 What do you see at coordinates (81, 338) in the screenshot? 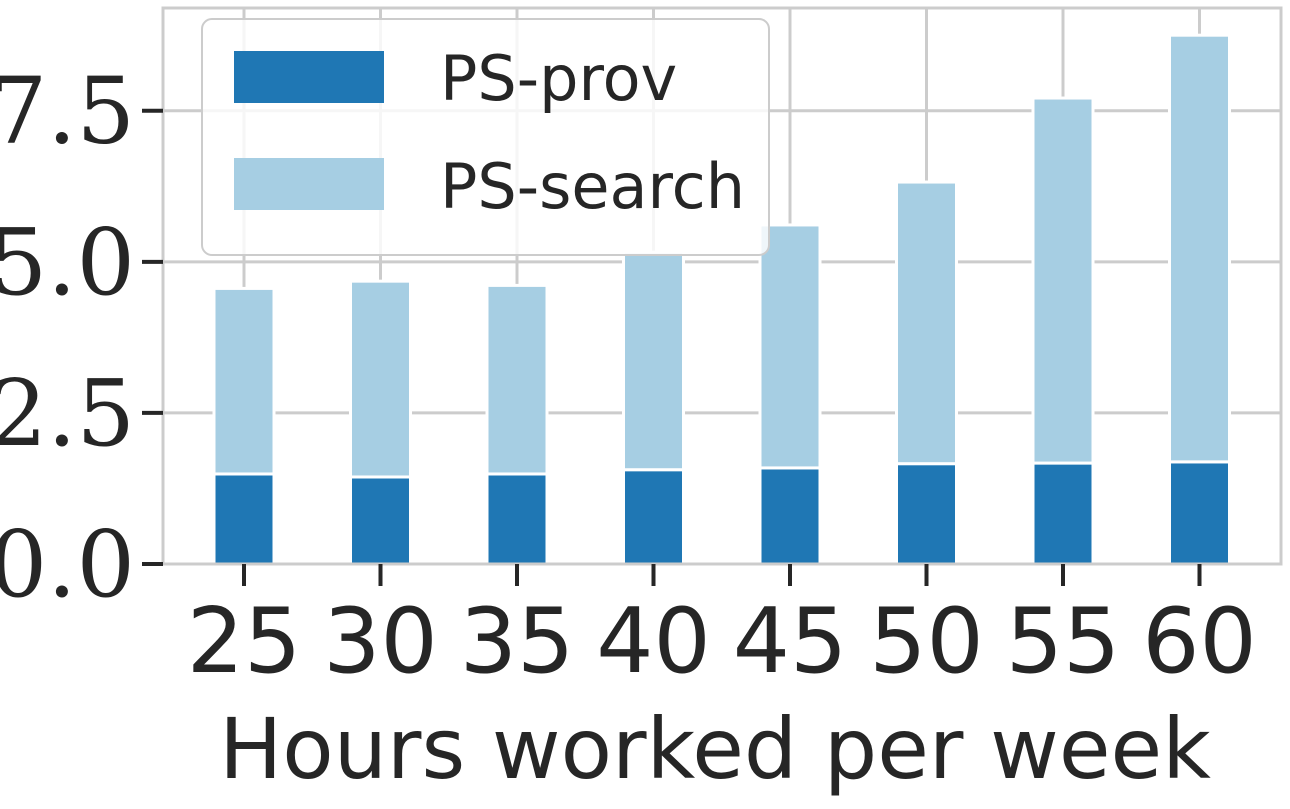
I see `y-axis: 0.0 2.5 5.0 7.5` at bounding box center [81, 338].